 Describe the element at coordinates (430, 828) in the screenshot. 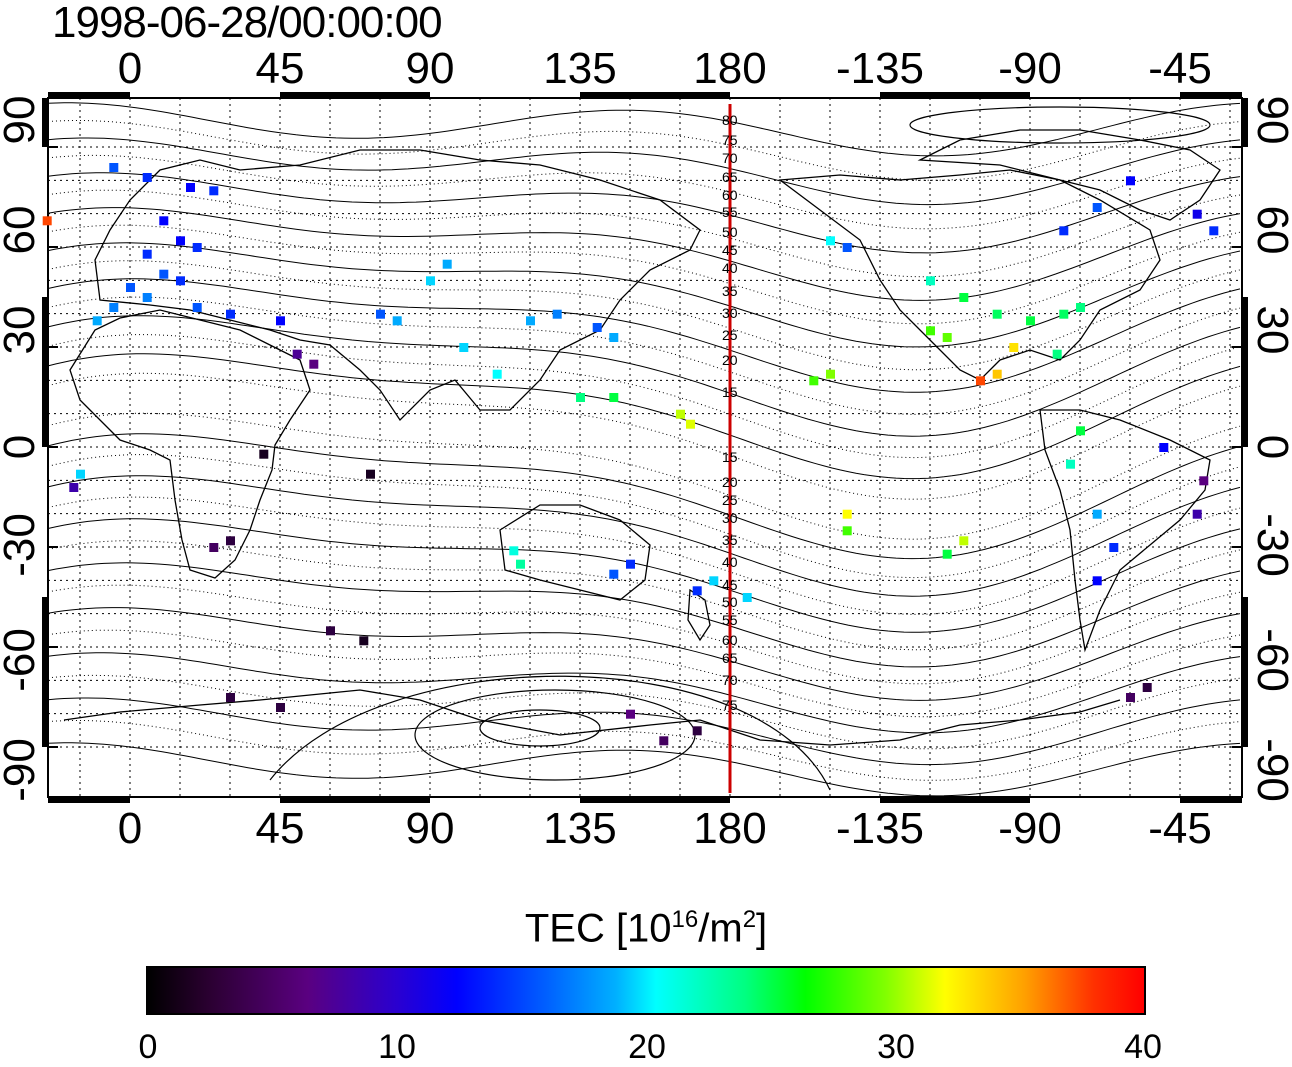

I see `lon-label-bottom: 90` at that location.